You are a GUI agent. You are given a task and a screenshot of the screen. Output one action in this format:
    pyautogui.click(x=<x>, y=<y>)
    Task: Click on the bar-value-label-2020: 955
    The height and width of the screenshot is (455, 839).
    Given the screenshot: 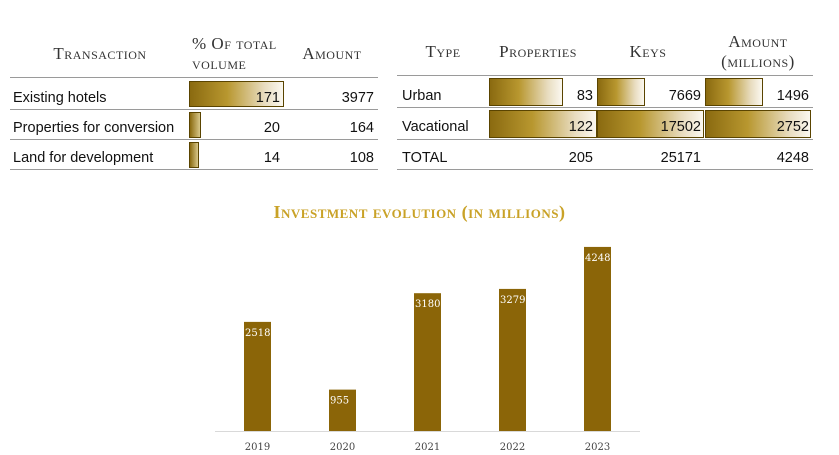 What is the action you would take?
    pyautogui.click(x=339, y=401)
    